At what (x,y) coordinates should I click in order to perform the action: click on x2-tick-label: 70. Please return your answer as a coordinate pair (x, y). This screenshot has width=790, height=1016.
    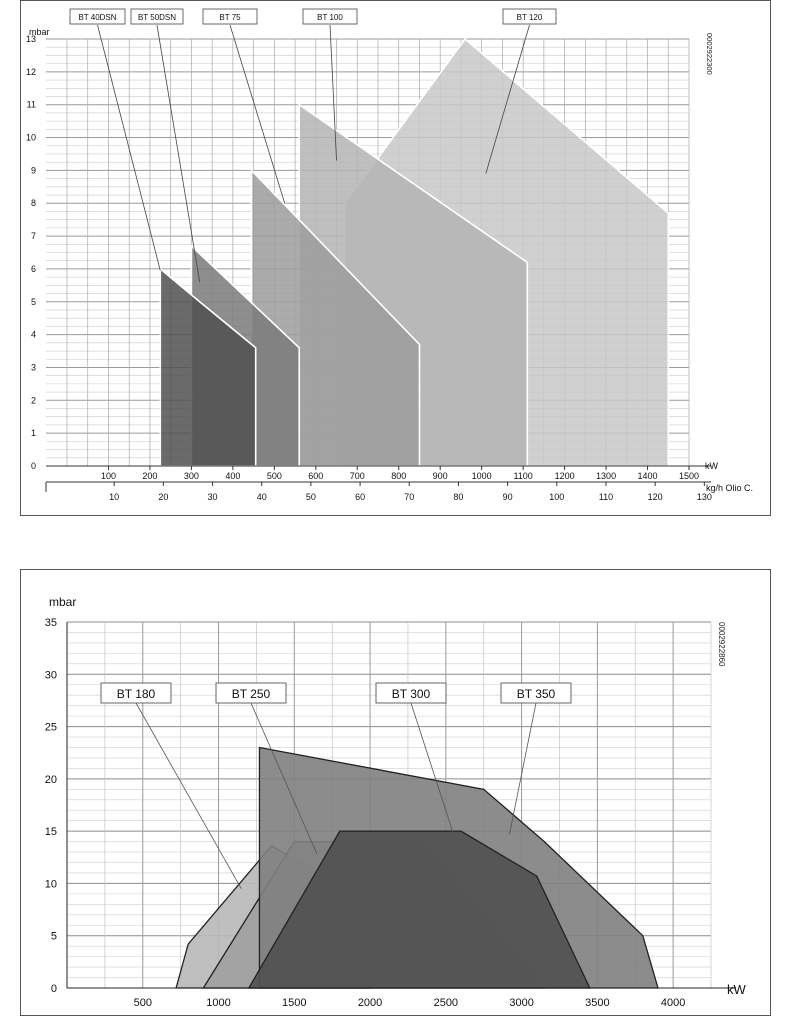
    Looking at the image, I should click on (409, 497).